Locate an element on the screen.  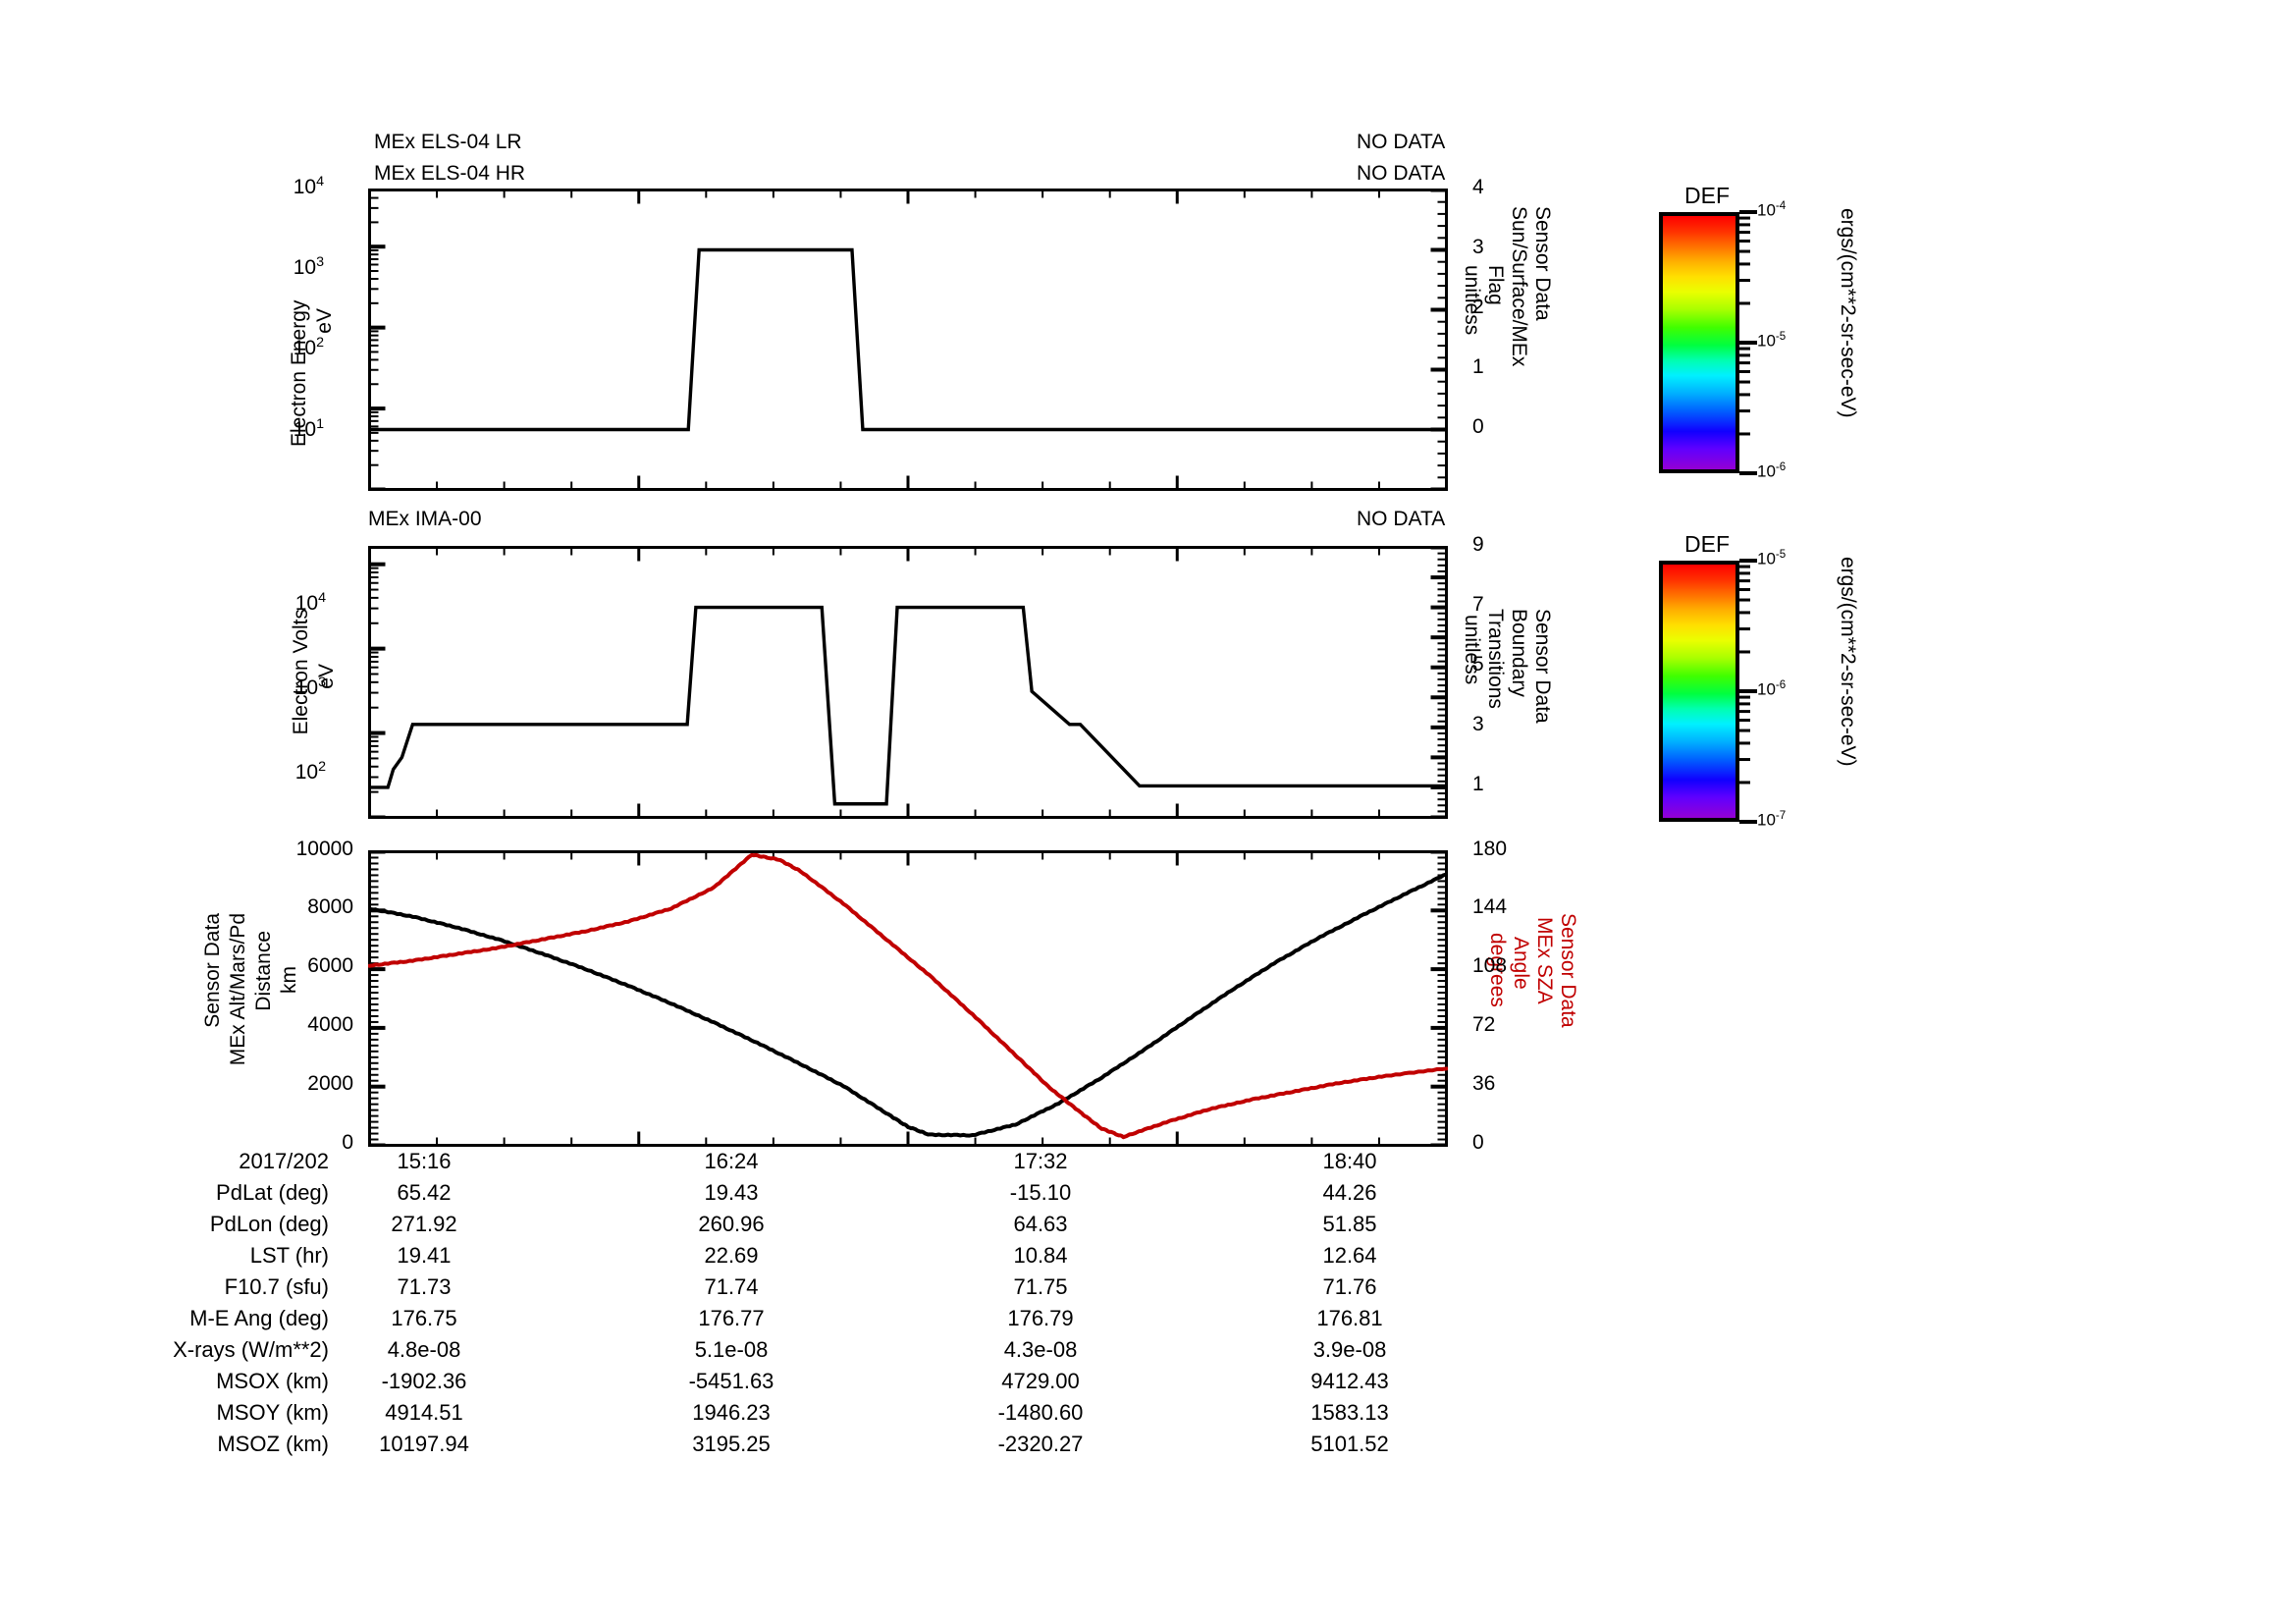
panel-1-ylabel-right-line1: Sensor Data is located at coordinates (1543, 263).